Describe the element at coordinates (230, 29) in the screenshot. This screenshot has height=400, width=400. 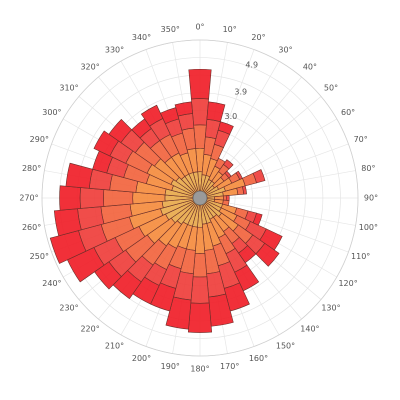
I see `angle-tick-label: 10°` at that location.